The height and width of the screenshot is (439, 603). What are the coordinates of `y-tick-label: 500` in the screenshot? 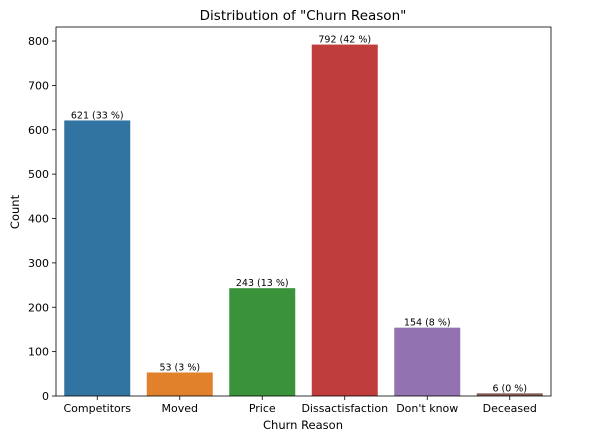 It's located at (38, 174).